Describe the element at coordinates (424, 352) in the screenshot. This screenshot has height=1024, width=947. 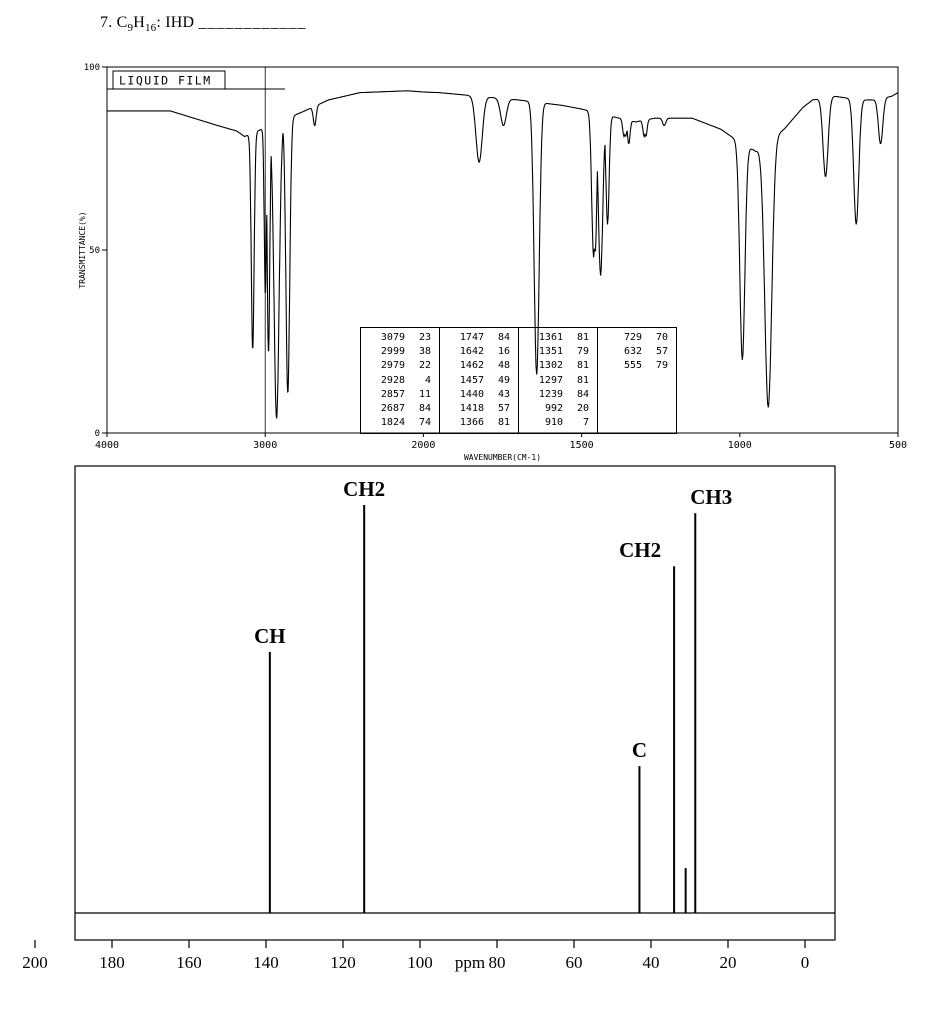
I see `peak-transmittance: 38` at that location.